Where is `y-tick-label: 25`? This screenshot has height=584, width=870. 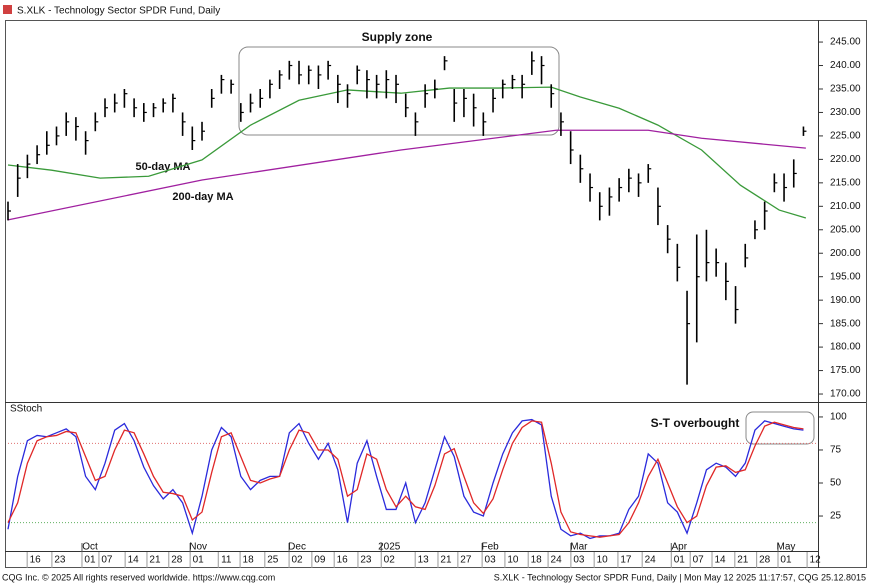
y-tick-label: 25 is located at coordinates (836, 516).